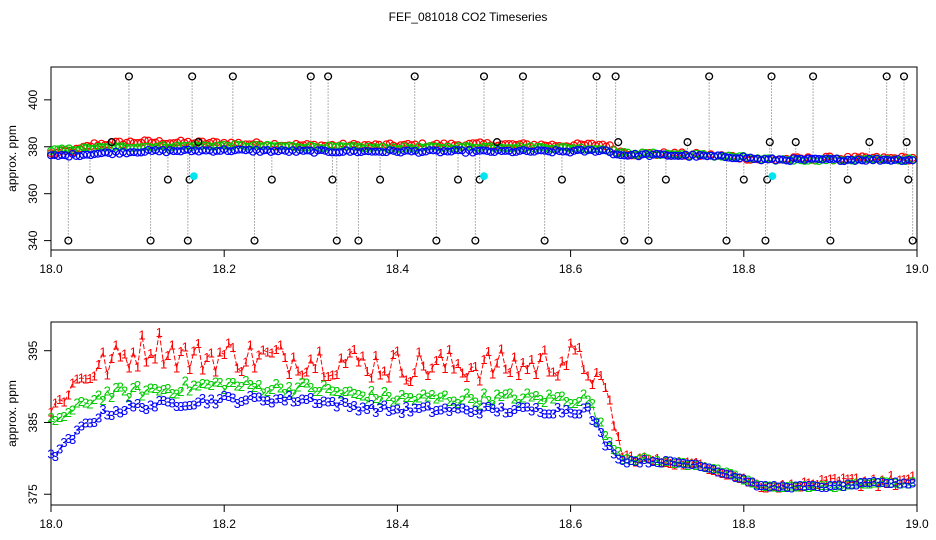  I want to click on chart-title: FEF_081018 CO2 Timeseries, so click(468, 17).